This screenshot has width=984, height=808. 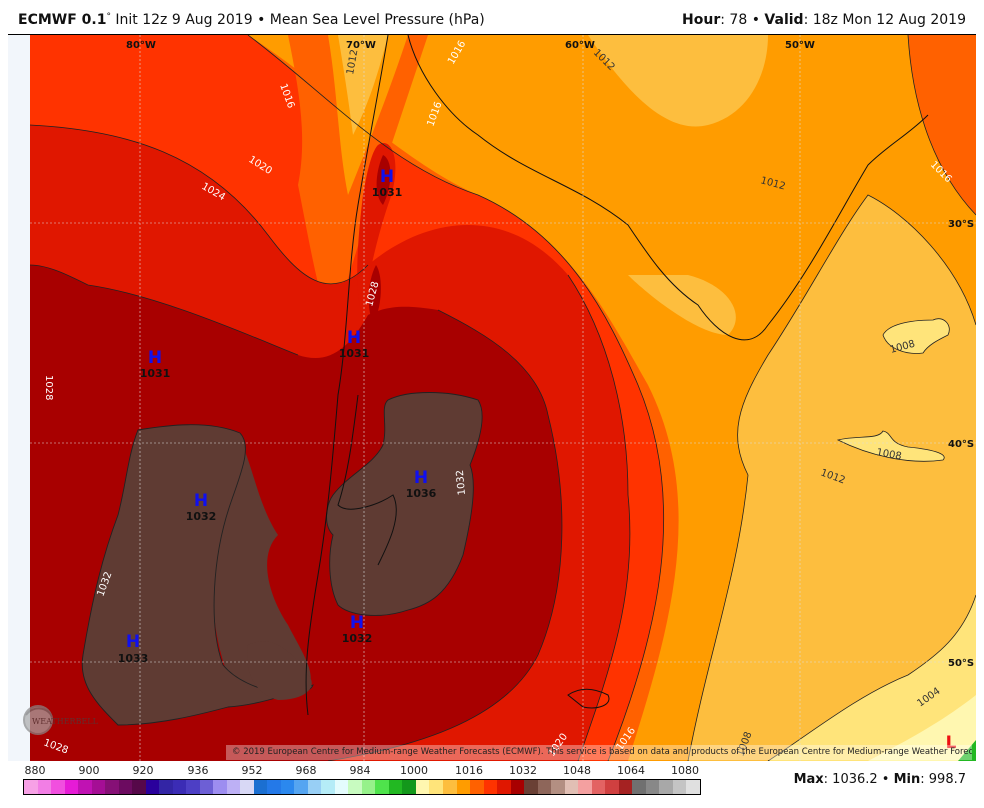 What do you see at coordinates (361, 45) in the screenshot?
I see `lon-label-70w: 70°W` at bounding box center [361, 45].